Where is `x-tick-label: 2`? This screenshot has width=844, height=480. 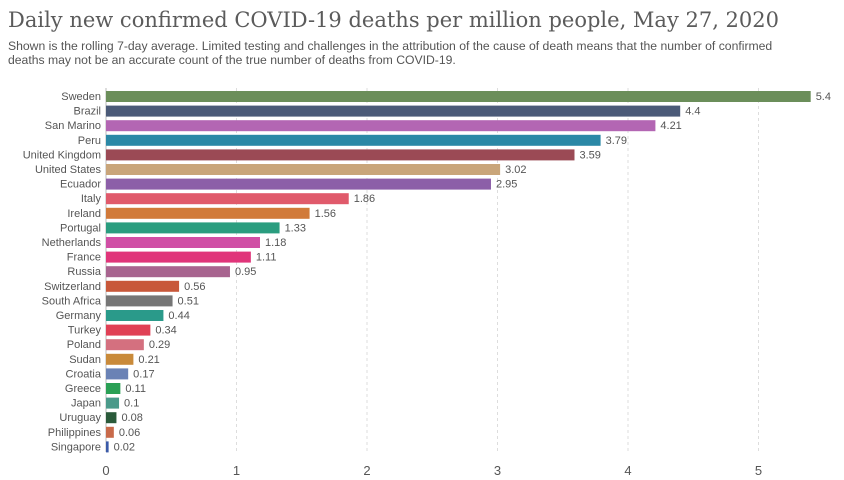
x-tick-label: 2 is located at coordinates (366, 470).